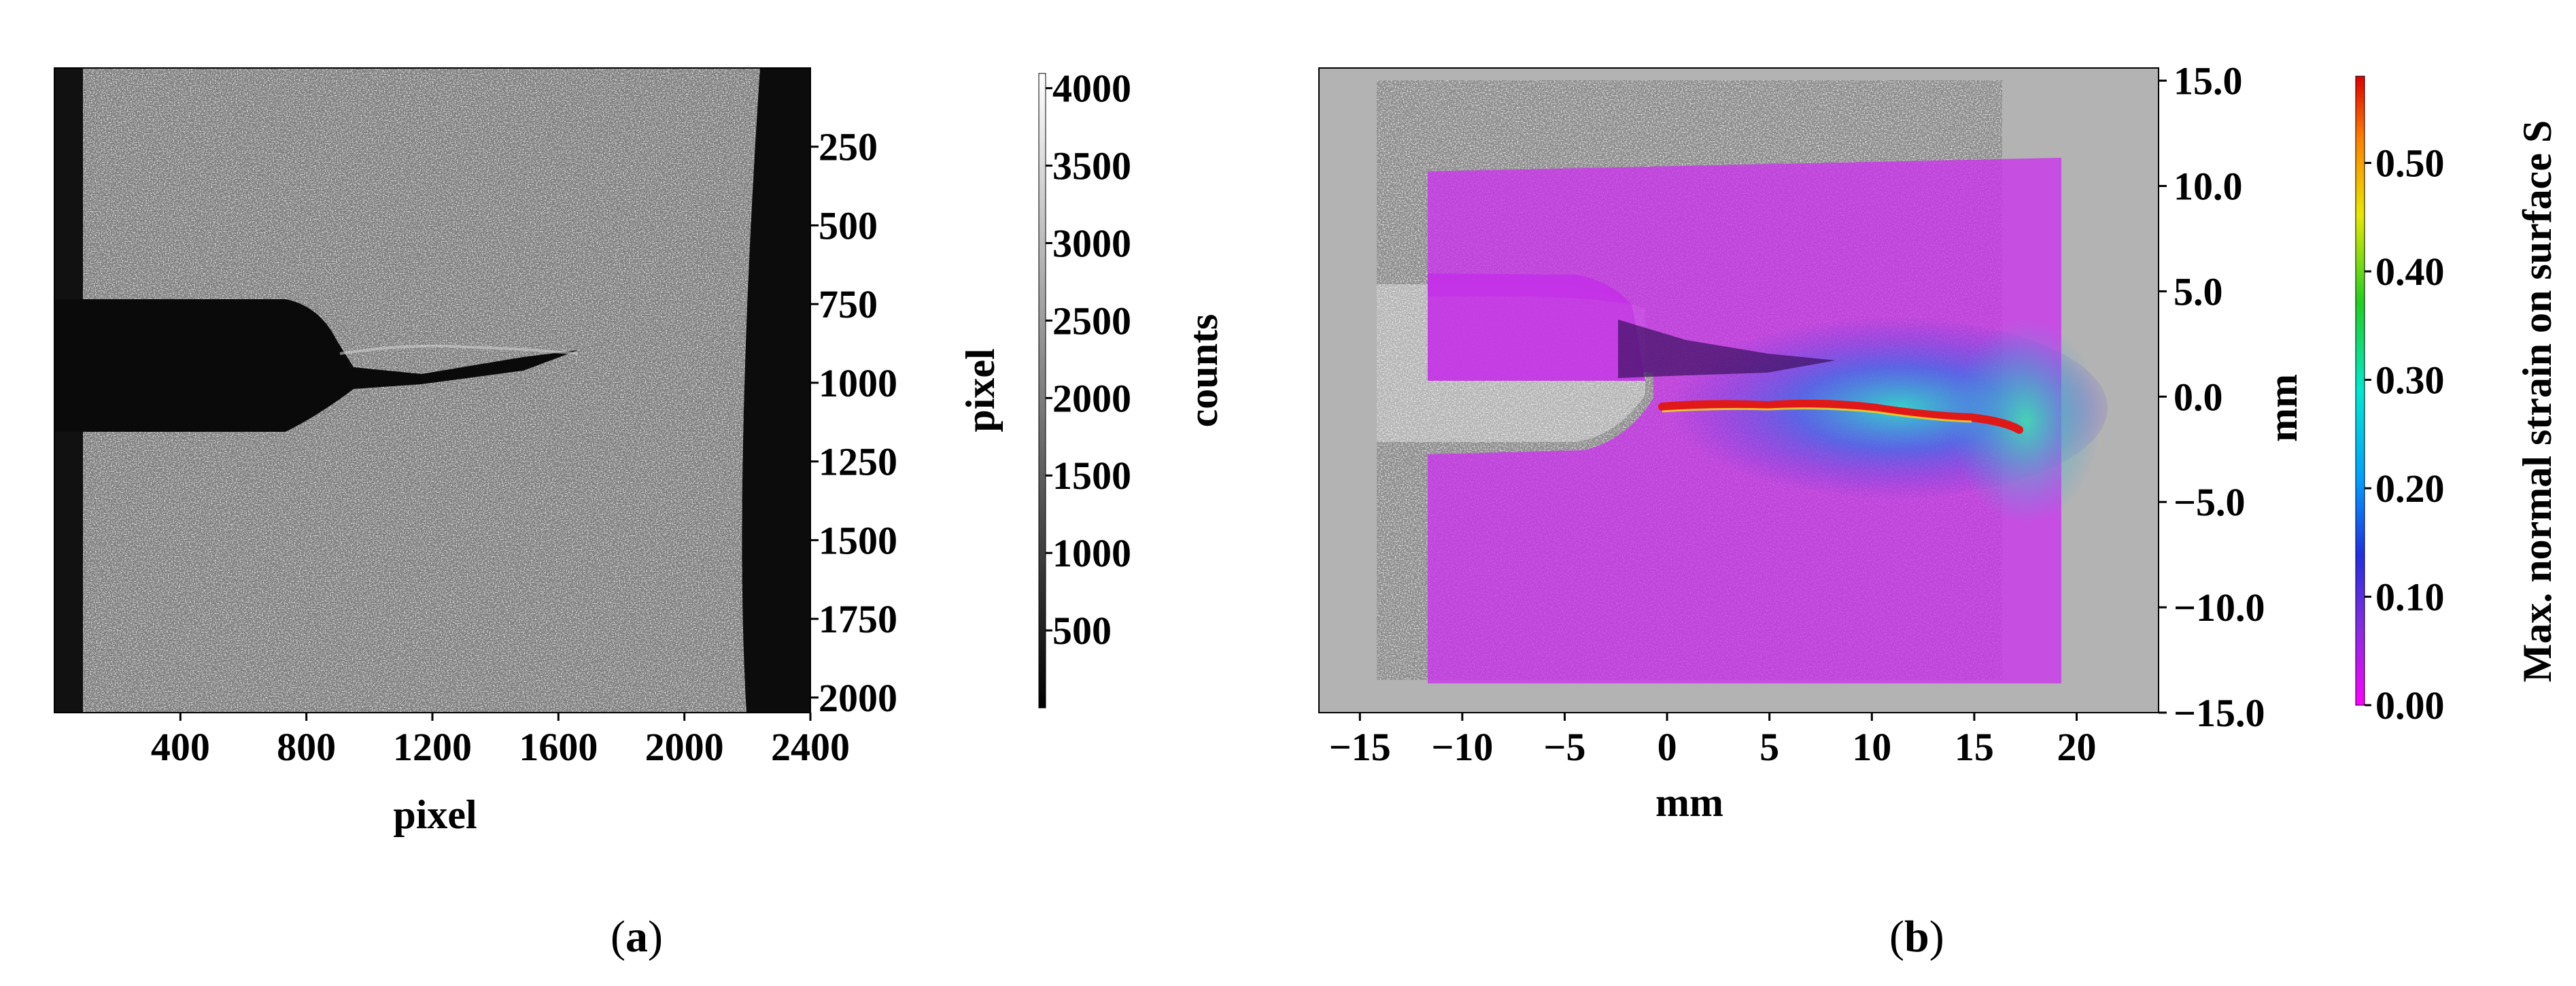  Describe the element at coordinates (2410, 705) in the screenshot. I see `panel-b-colorbar-tick-label: 0.00` at that location.